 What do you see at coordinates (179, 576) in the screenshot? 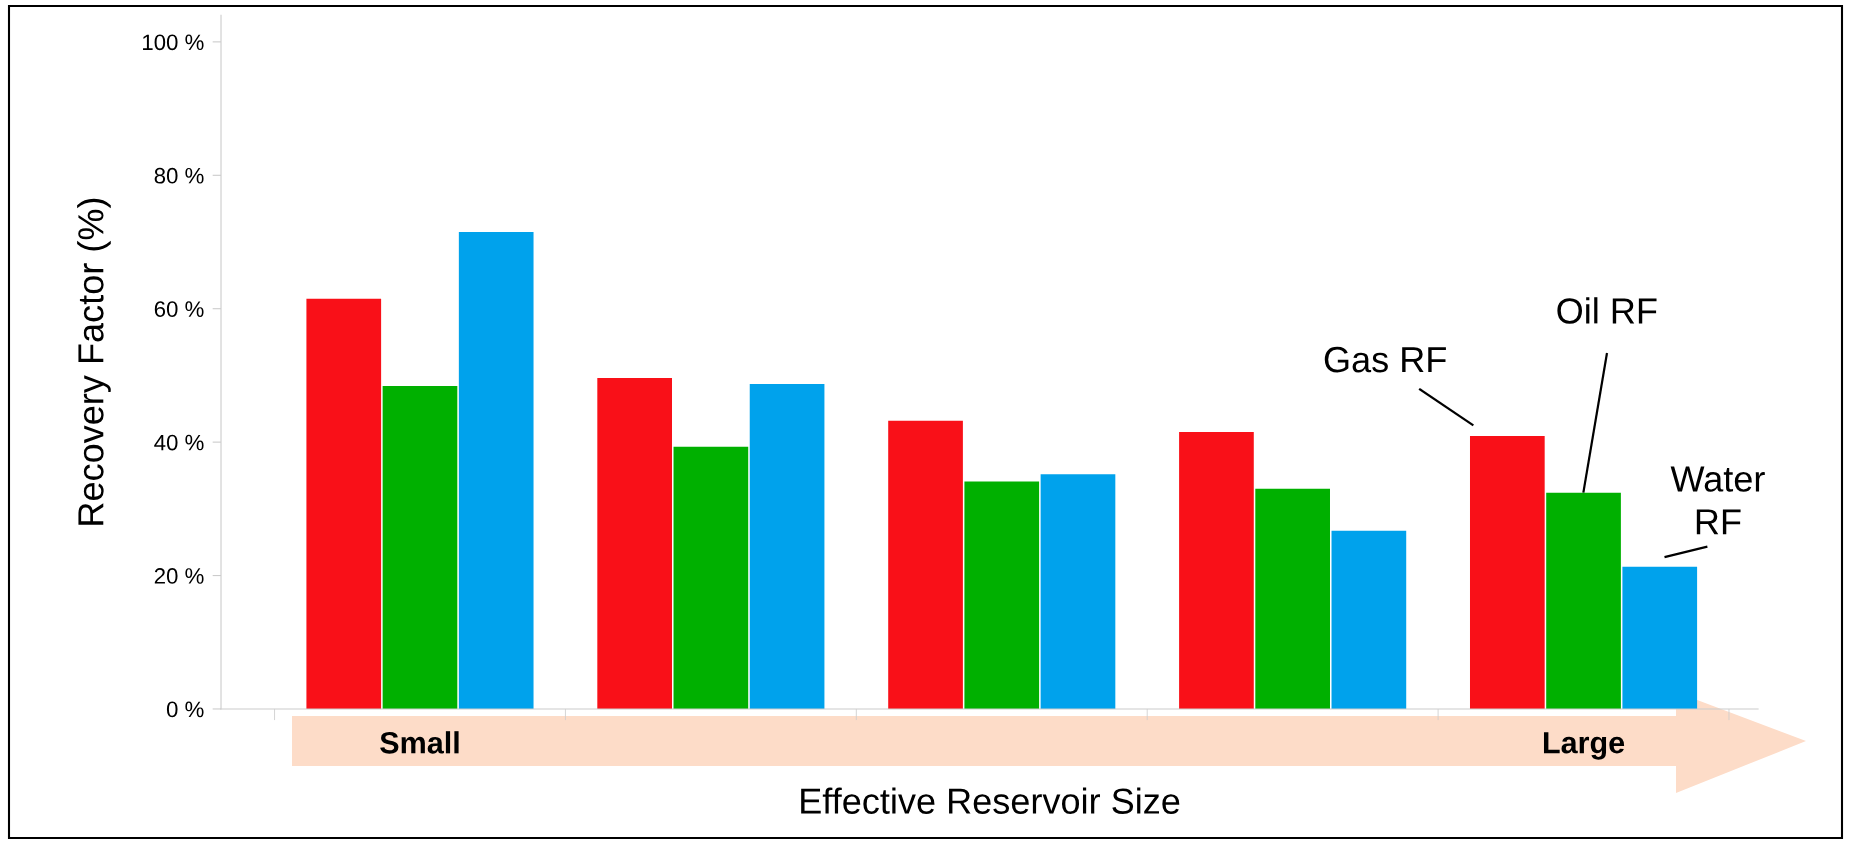
I see `y-tick-label: 20 %` at bounding box center [179, 576].